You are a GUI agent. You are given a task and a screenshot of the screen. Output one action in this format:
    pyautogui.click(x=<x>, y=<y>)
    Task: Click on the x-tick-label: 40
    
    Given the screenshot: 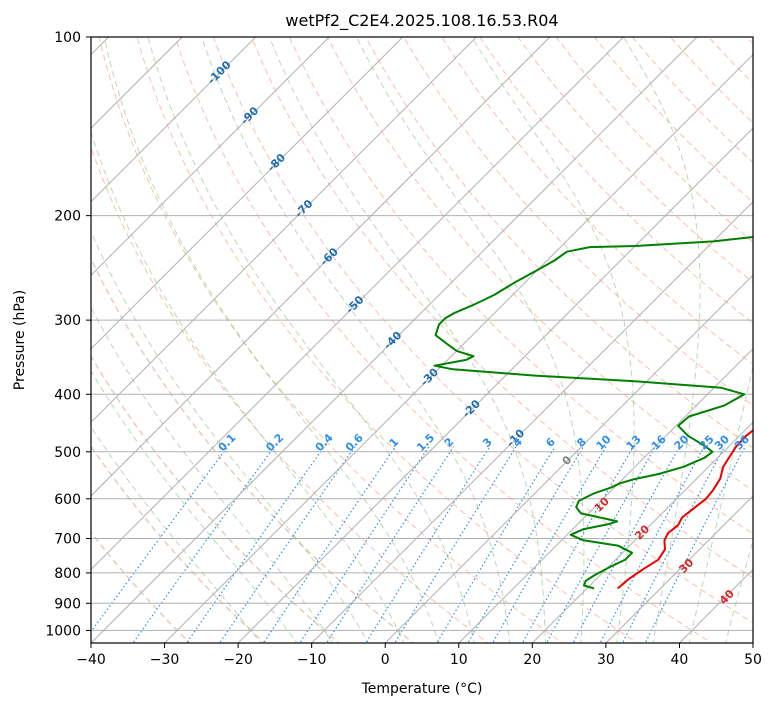 What is the action you would take?
    pyautogui.click(x=680, y=660)
    